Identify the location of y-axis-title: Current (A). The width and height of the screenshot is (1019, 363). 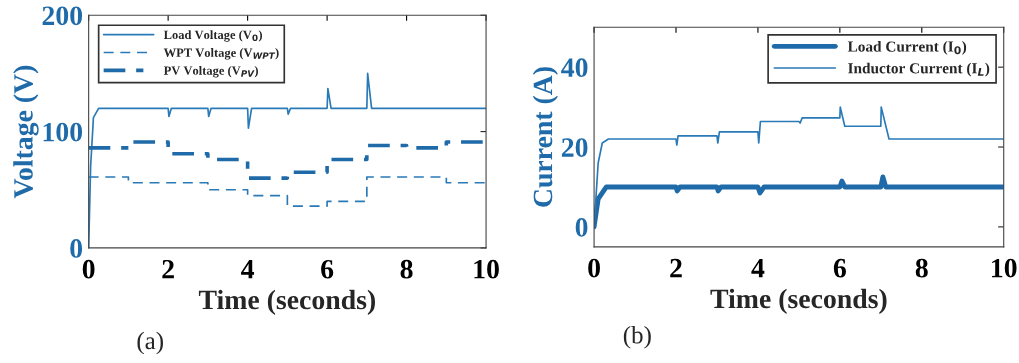
(545, 137).